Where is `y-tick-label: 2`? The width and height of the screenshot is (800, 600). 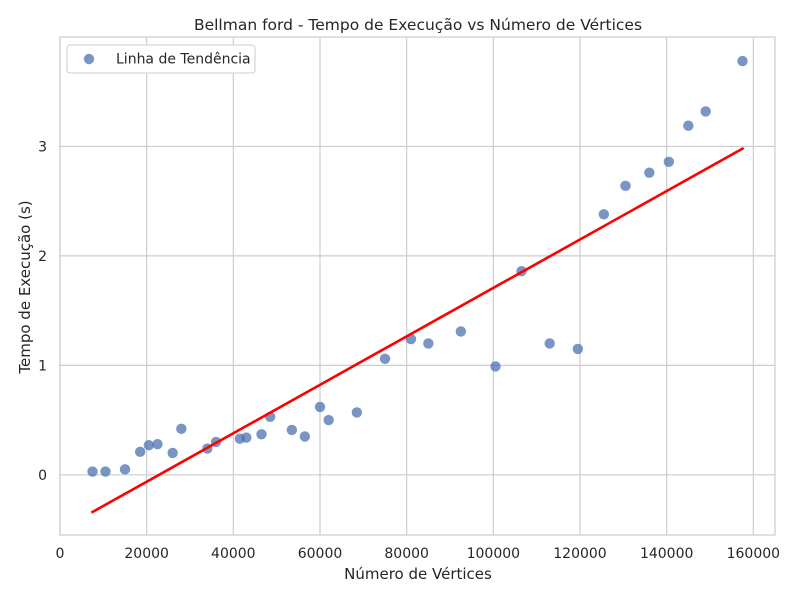 y-tick-label: 2 is located at coordinates (42, 257).